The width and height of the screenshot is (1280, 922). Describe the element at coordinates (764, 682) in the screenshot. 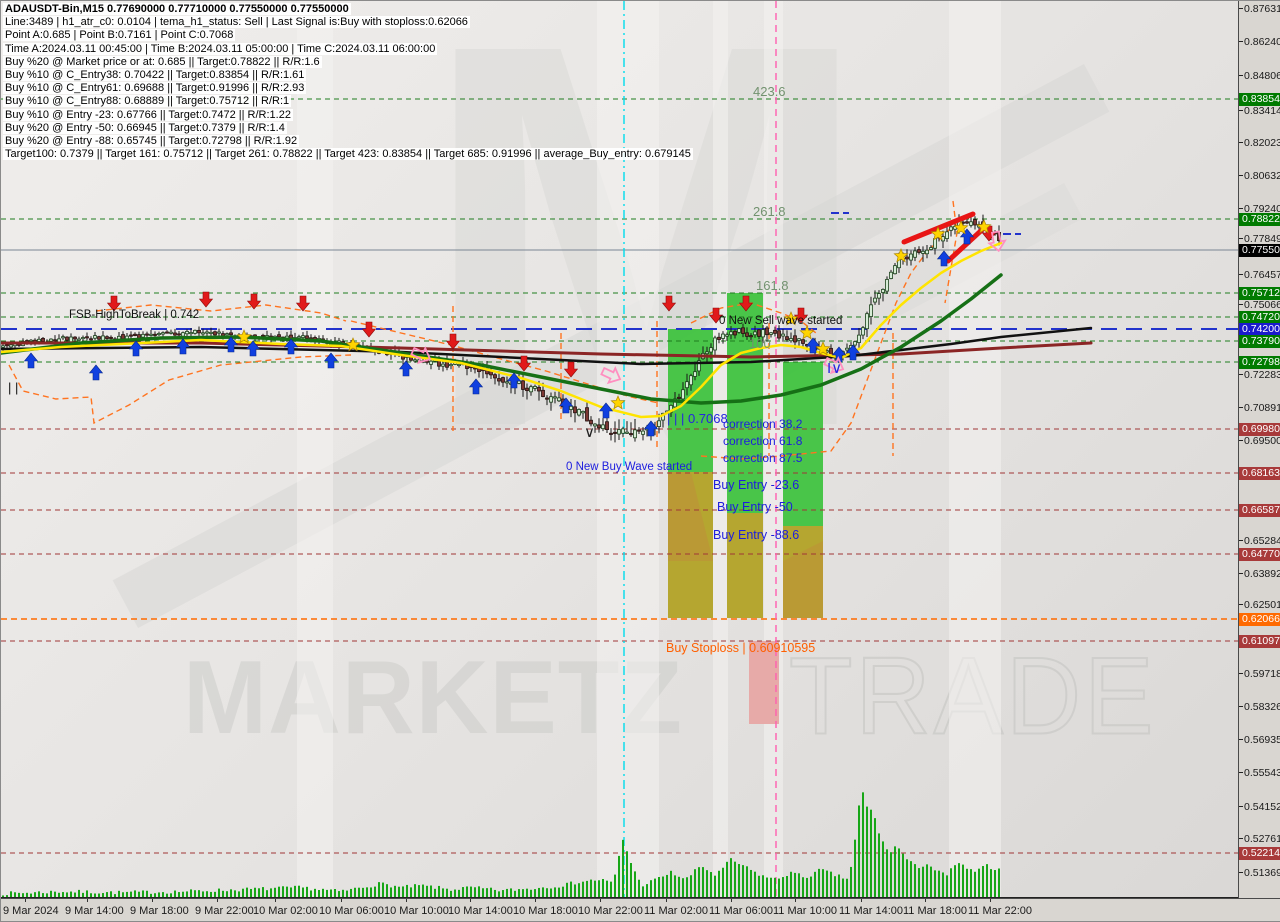

I see `stoploss-column` at that location.